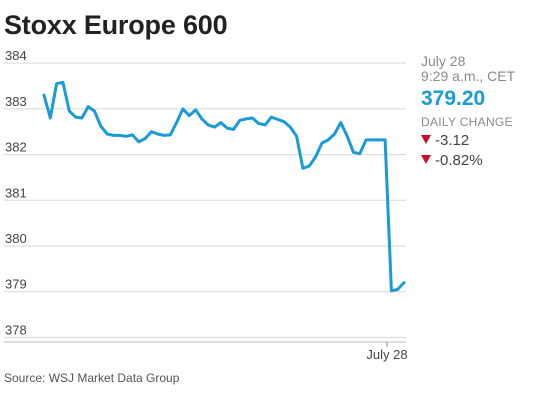 The image size is (538, 403). Describe the element at coordinates (479, 141) in the screenshot. I see `change-points-row: -3.12` at that location.